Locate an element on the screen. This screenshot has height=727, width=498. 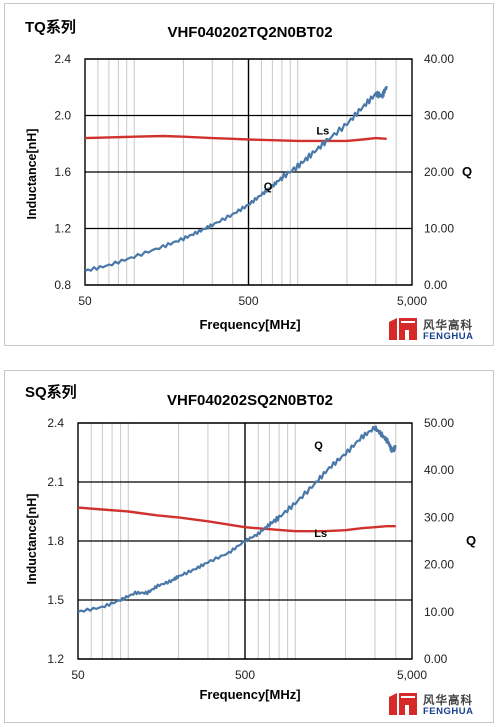
series-tag: TQ系列 is located at coordinates (50, 27).